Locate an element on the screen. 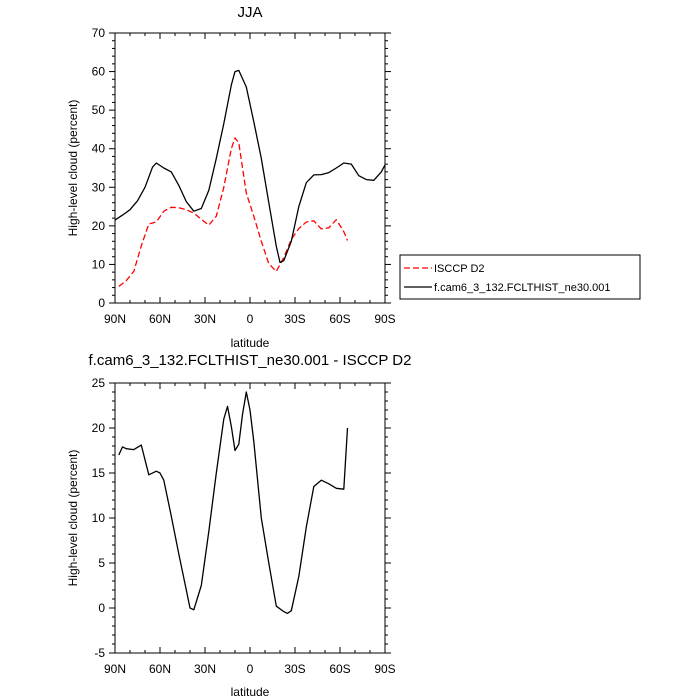 Image resolution: width=700 pixels, height=700 pixels. legend: ISCCP D2 f.cam6_3_132.FCLTHIST_ne30.001 is located at coordinates (520, 277).